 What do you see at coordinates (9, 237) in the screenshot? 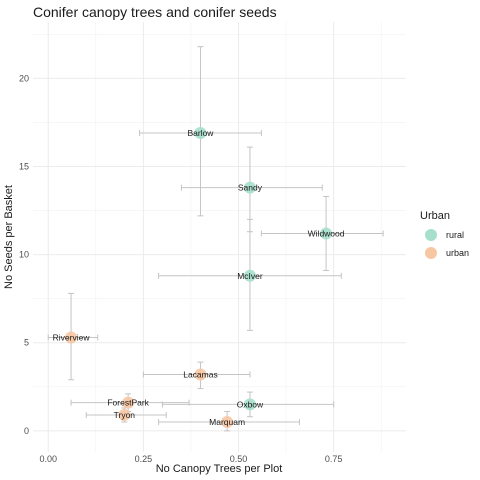
I see `y-axis-title: No Seeds per Basket` at bounding box center [9, 237].